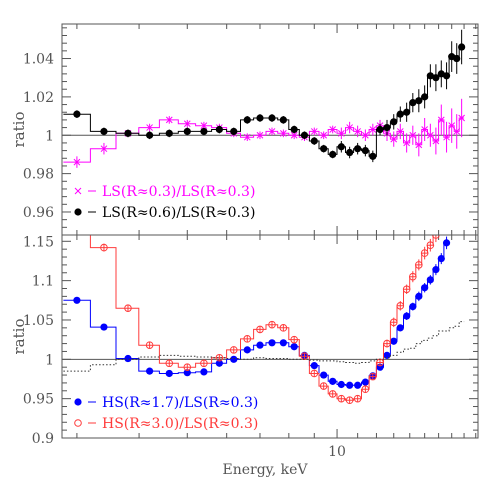 This screenshot has height=491, width=491. Describe the element at coordinates (180, 403) in the screenshot. I see `legend-label: HS(R≈1.7)/LS(R≈0.3)` at that location.